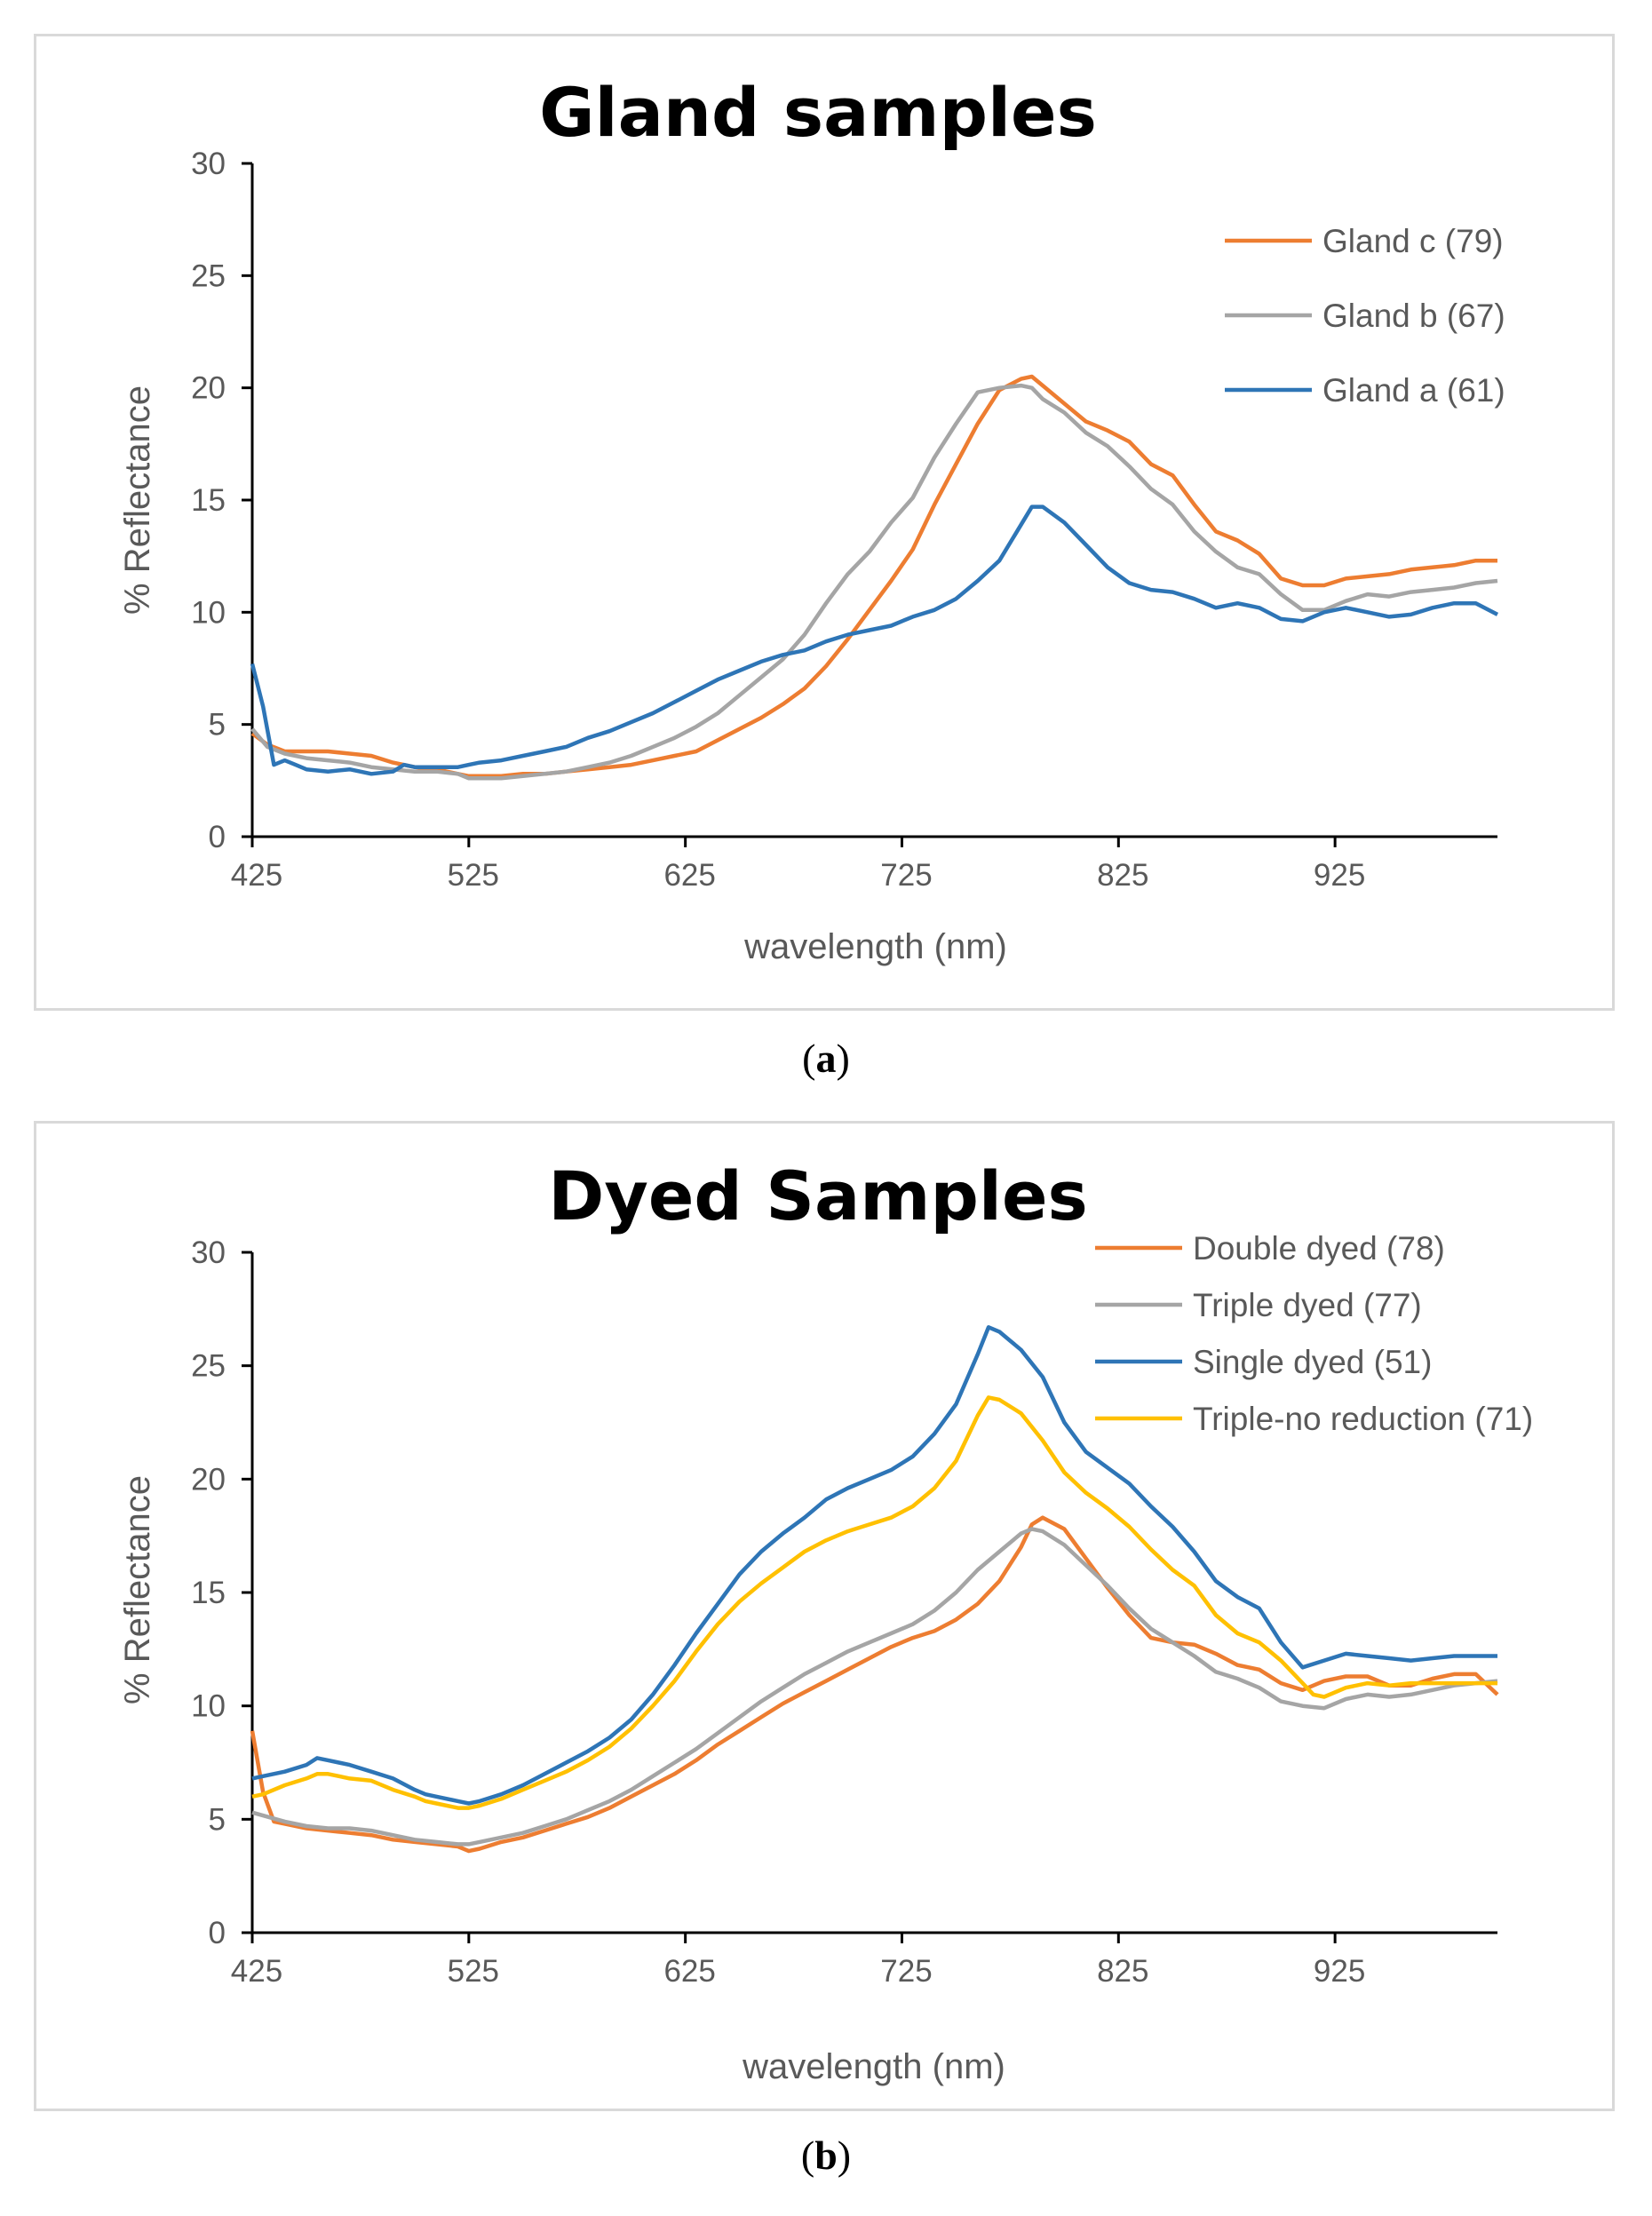 This screenshot has height=2216, width=1652. Describe the element at coordinates (1319, 1248) in the screenshot. I see `legend-label: Double dyed (78)` at that location.